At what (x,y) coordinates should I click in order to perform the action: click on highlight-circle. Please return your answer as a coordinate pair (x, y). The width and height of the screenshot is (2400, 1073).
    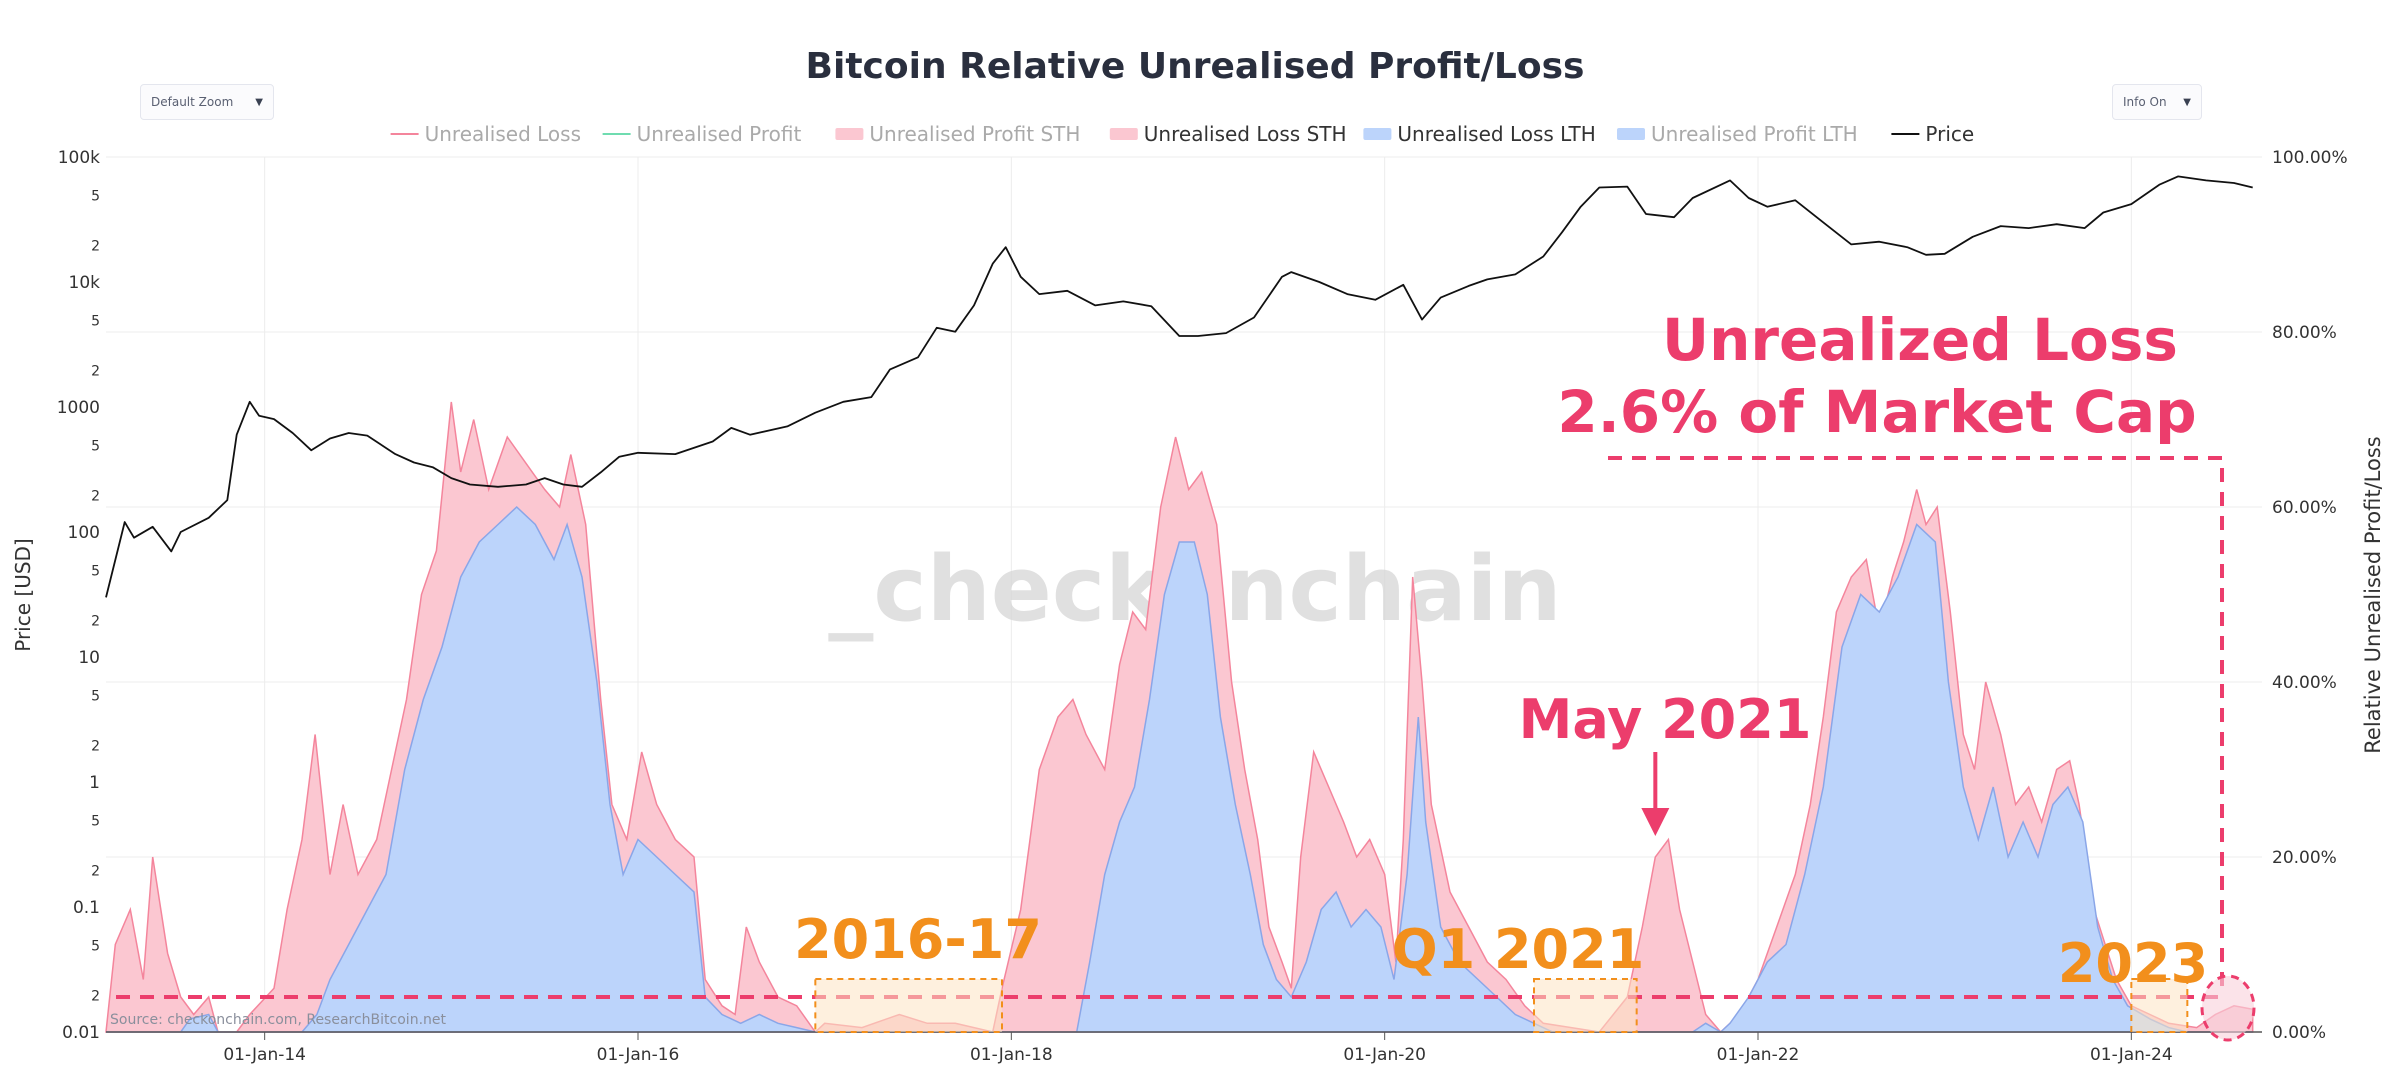
    Looking at the image, I should click on (2228, 1008).